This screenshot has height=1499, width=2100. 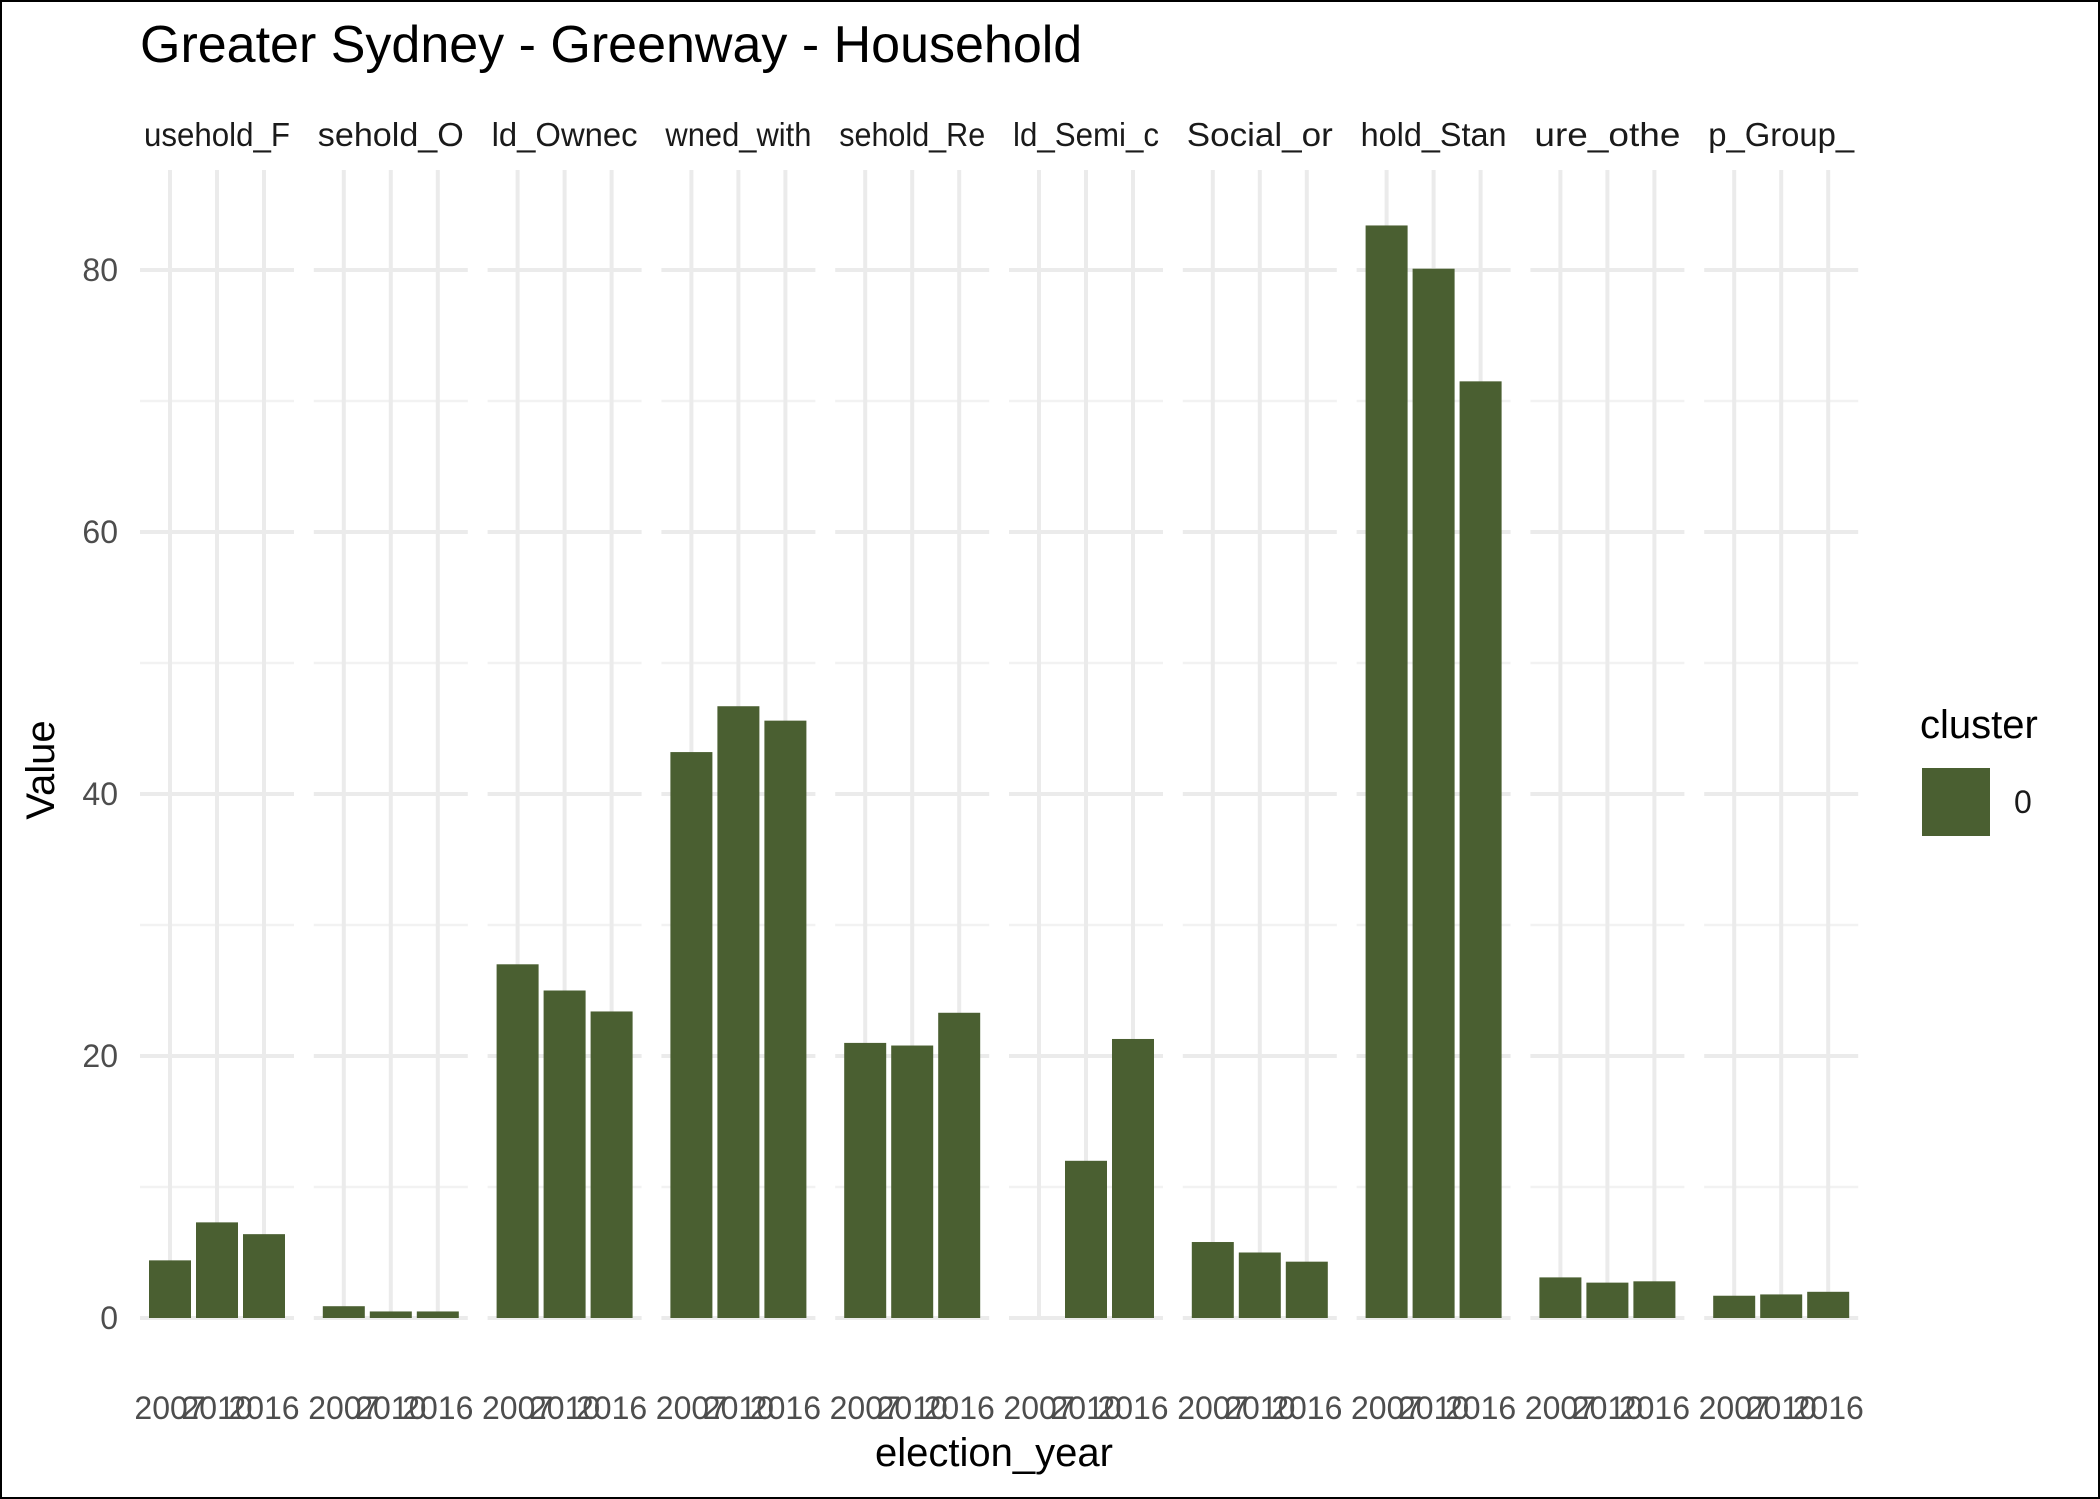 What do you see at coordinates (2023, 802) in the screenshot?
I see `legend-label-0: 0` at bounding box center [2023, 802].